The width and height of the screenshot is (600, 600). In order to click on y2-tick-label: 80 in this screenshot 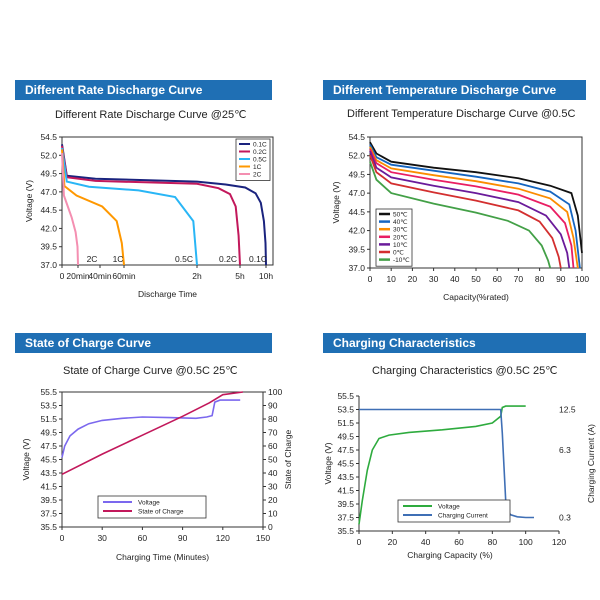, I will do `click(273, 419)`.